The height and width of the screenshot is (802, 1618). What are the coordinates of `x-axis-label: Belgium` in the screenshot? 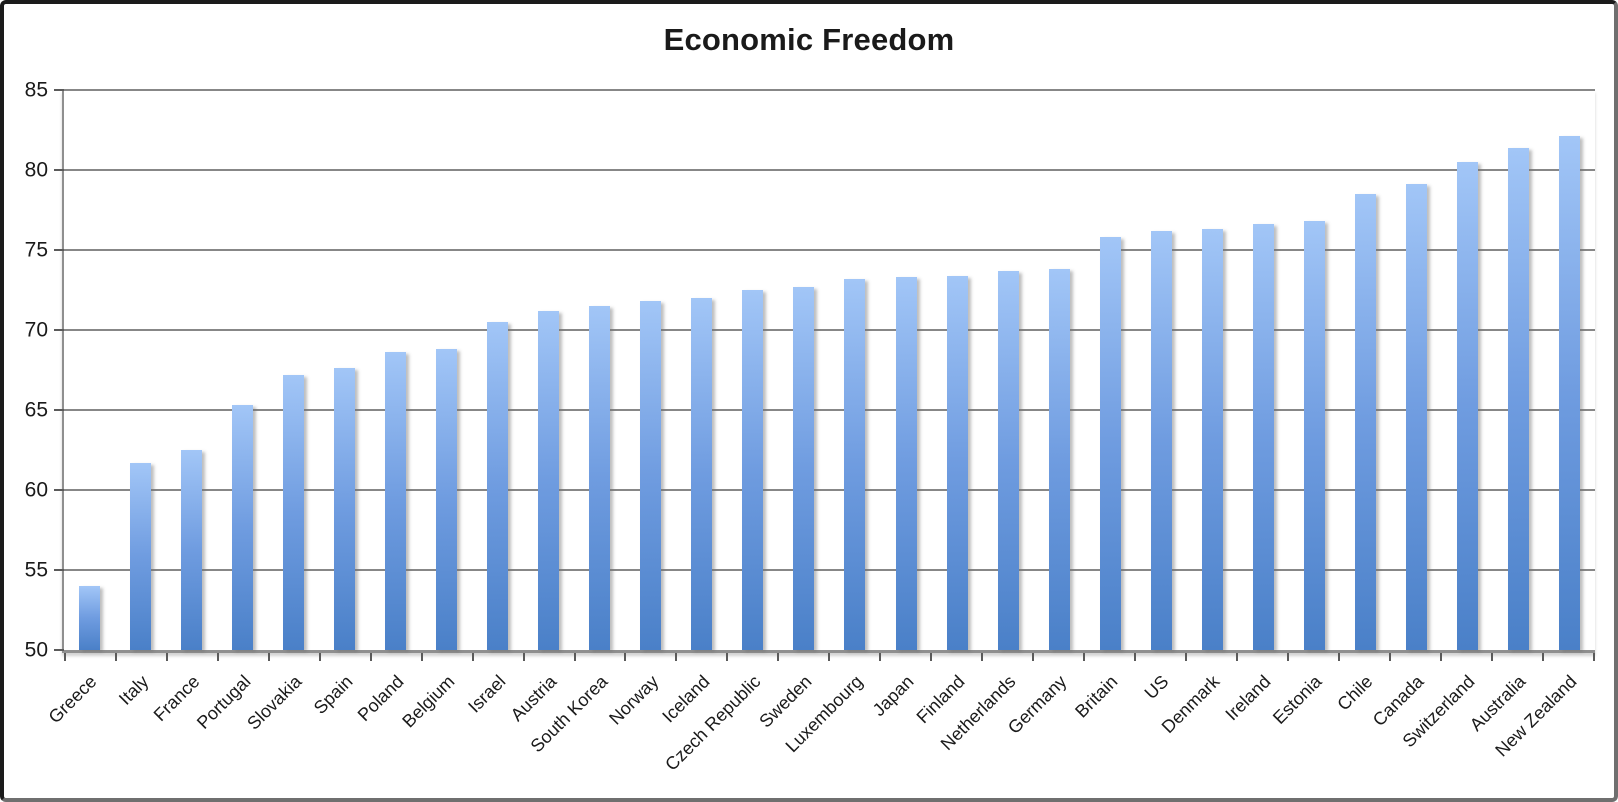 It's located at (428, 701).